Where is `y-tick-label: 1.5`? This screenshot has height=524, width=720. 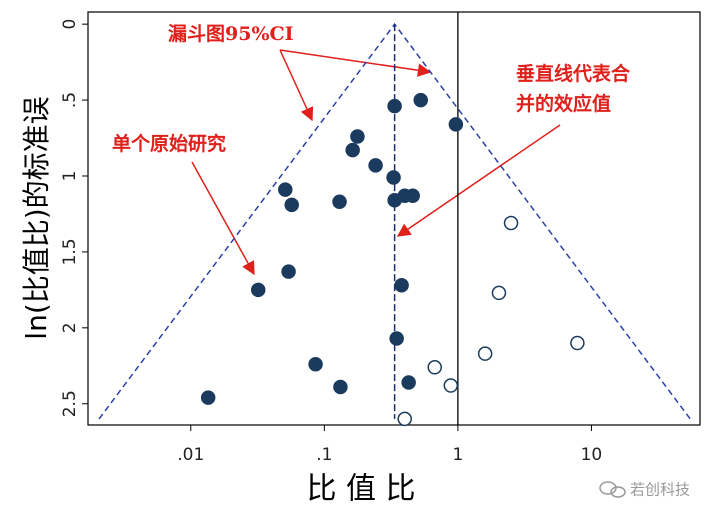 y-tick-label: 1.5 is located at coordinates (70, 251).